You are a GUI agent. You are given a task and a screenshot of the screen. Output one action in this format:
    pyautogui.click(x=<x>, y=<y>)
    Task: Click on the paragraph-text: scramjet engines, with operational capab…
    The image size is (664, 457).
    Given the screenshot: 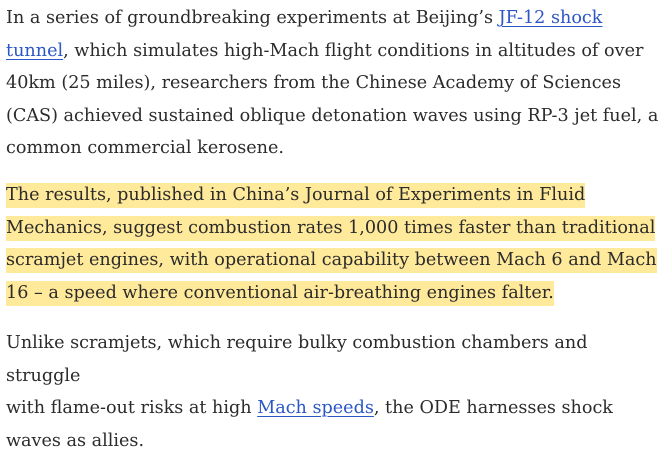 What is the action you would take?
    pyautogui.click(x=331, y=260)
    